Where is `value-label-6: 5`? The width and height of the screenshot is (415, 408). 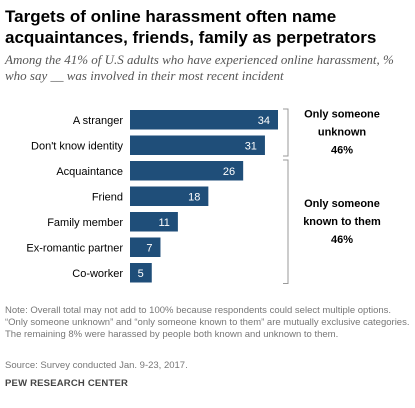
value-label-6: 5 is located at coordinates (141, 274).